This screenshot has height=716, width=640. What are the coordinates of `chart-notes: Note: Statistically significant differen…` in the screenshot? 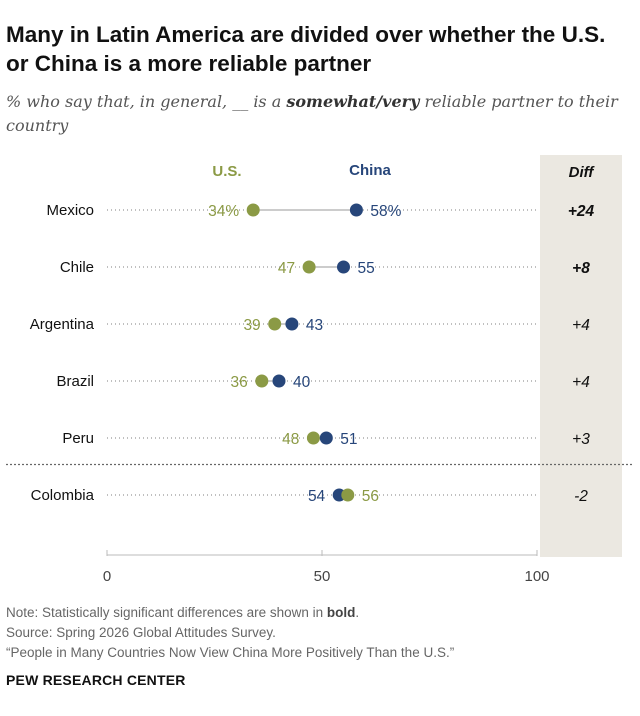 It's located at (230, 633).